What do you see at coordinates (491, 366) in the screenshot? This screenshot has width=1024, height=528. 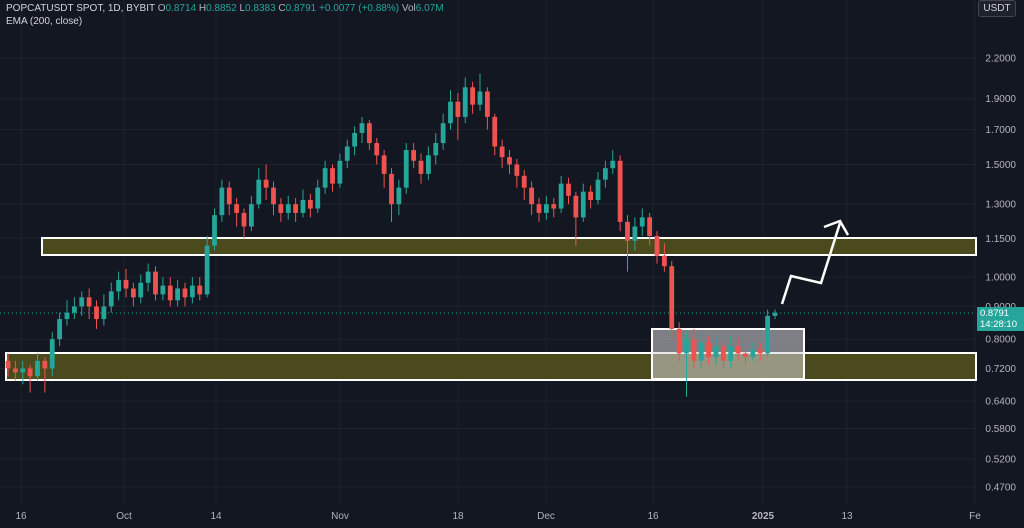 I see `support-zone` at bounding box center [491, 366].